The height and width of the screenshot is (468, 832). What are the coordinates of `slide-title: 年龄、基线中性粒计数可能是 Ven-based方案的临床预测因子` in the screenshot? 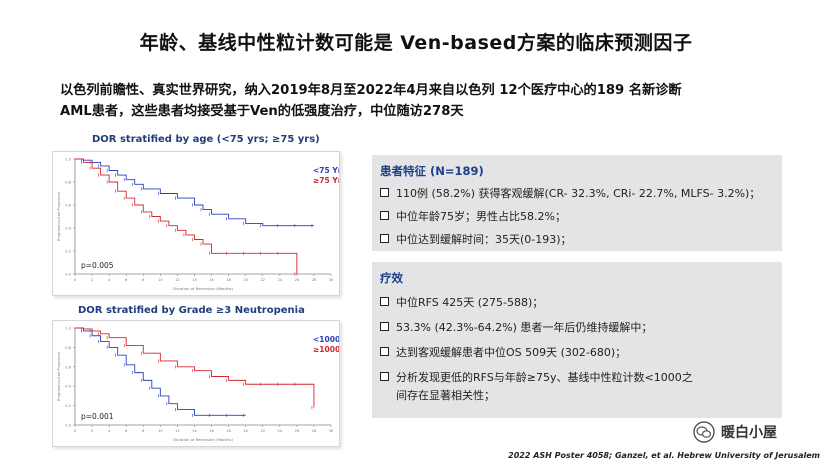 It's located at (416, 43).